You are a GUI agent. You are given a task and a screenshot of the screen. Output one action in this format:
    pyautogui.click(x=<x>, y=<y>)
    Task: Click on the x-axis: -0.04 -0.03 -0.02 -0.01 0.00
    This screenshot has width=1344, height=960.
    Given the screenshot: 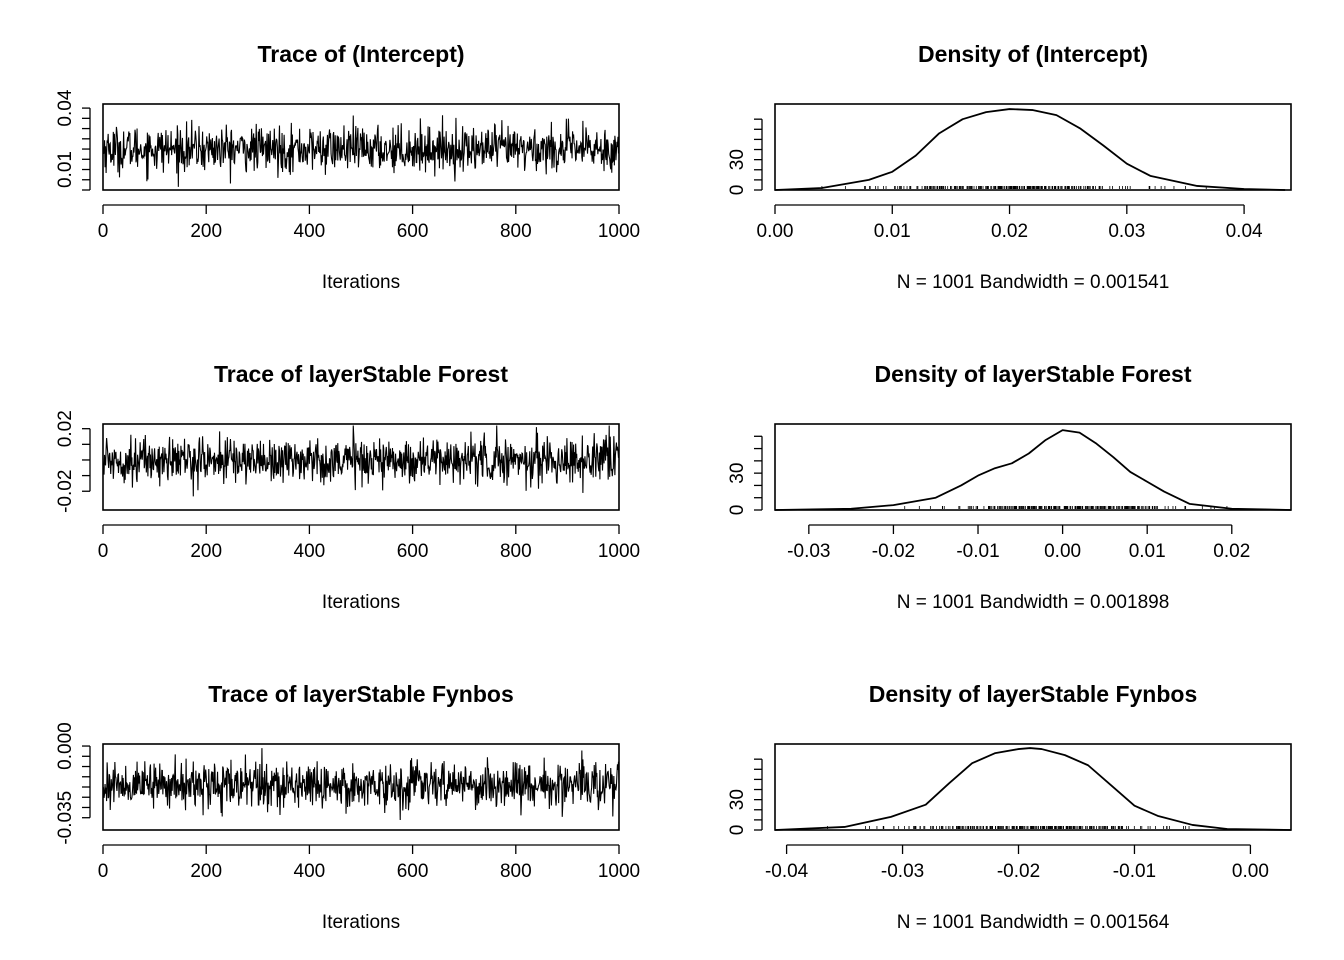 What is the action you would take?
    pyautogui.click(x=1017, y=863)
    